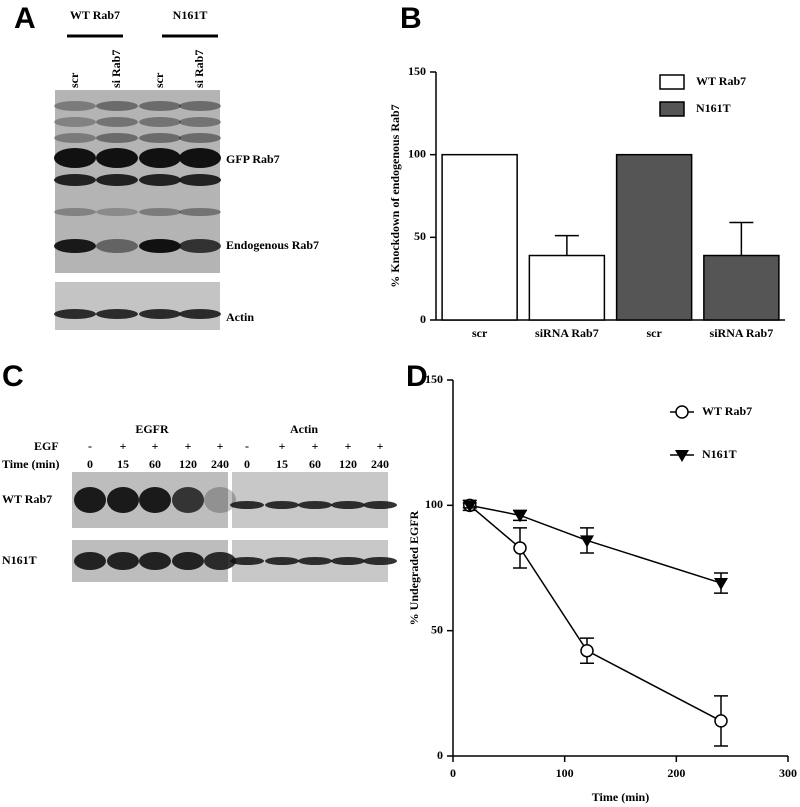 The width and height of the screenshot is (800, 807). What do you see at coordinates (417, 376) in the screenshot?
I see `panel-letter: D` at bounding box center [417, 376].